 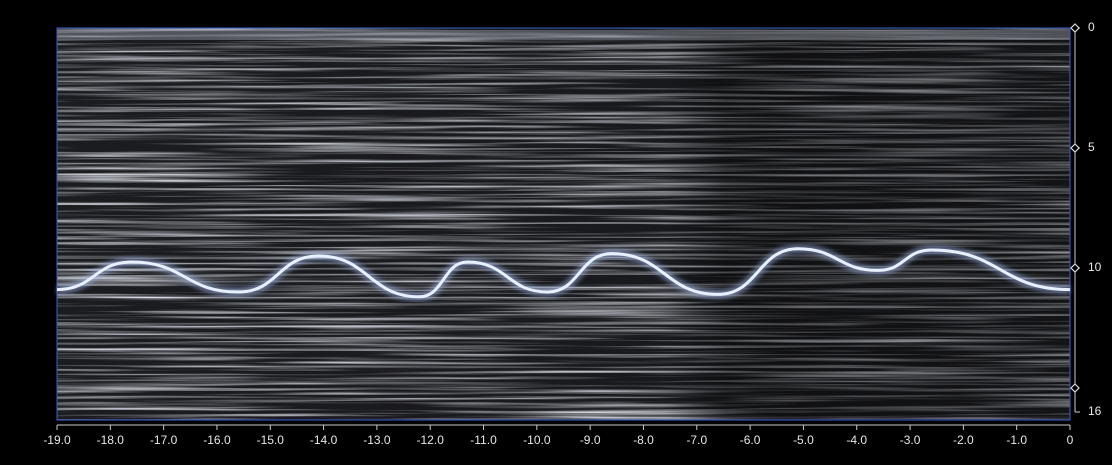 I want to click on y-tick-label: 5, so click(x=1091, y=147).